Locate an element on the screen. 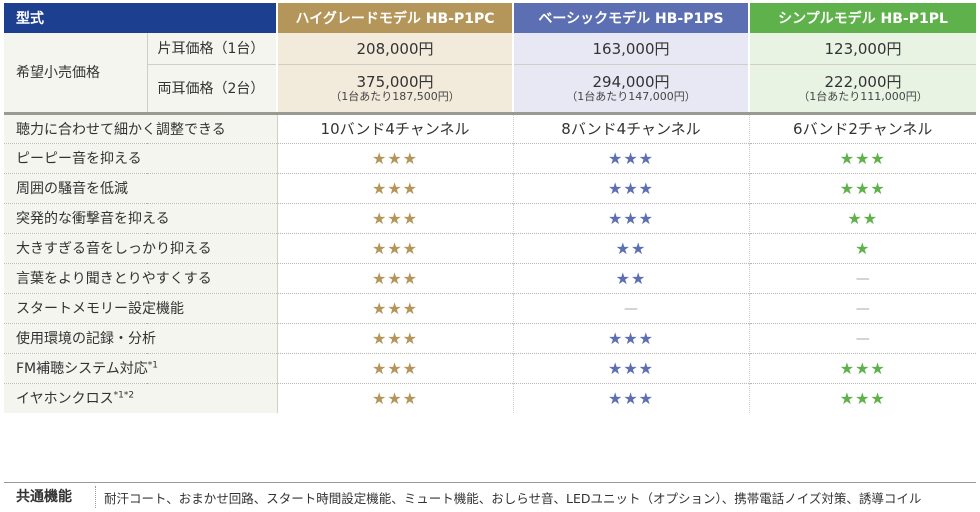  feature-label: 突発的な衝撃音を抑える is located at coordinates (141, 217).